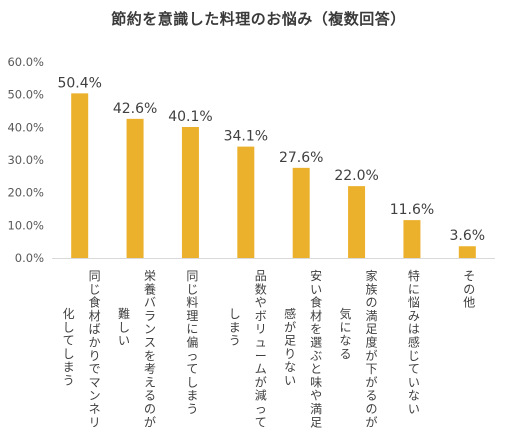 The width and height of the screenshot is (517, 445). Describe the element at coordinates (356, 176) in the screenshot. I see `data-label: 22.0%` at that location.